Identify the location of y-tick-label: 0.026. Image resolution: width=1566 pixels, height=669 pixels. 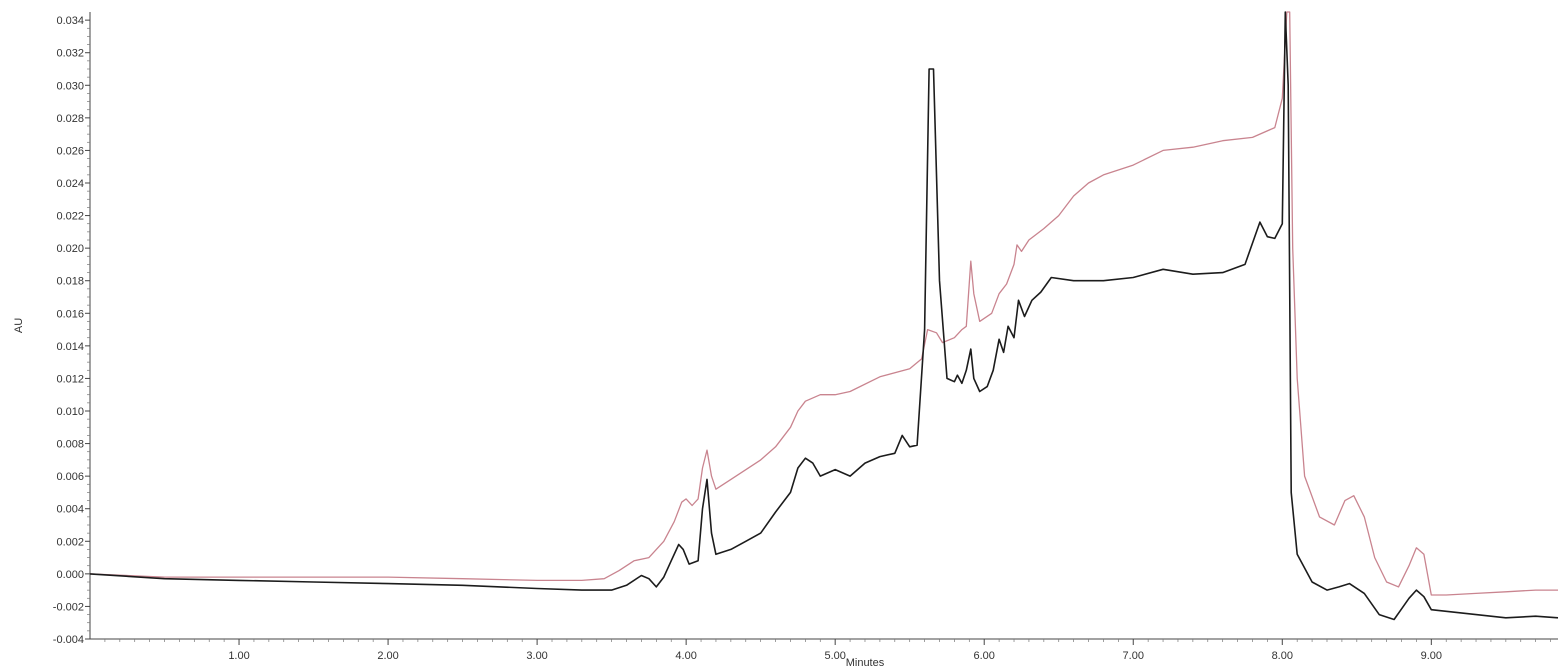
(70, 151).